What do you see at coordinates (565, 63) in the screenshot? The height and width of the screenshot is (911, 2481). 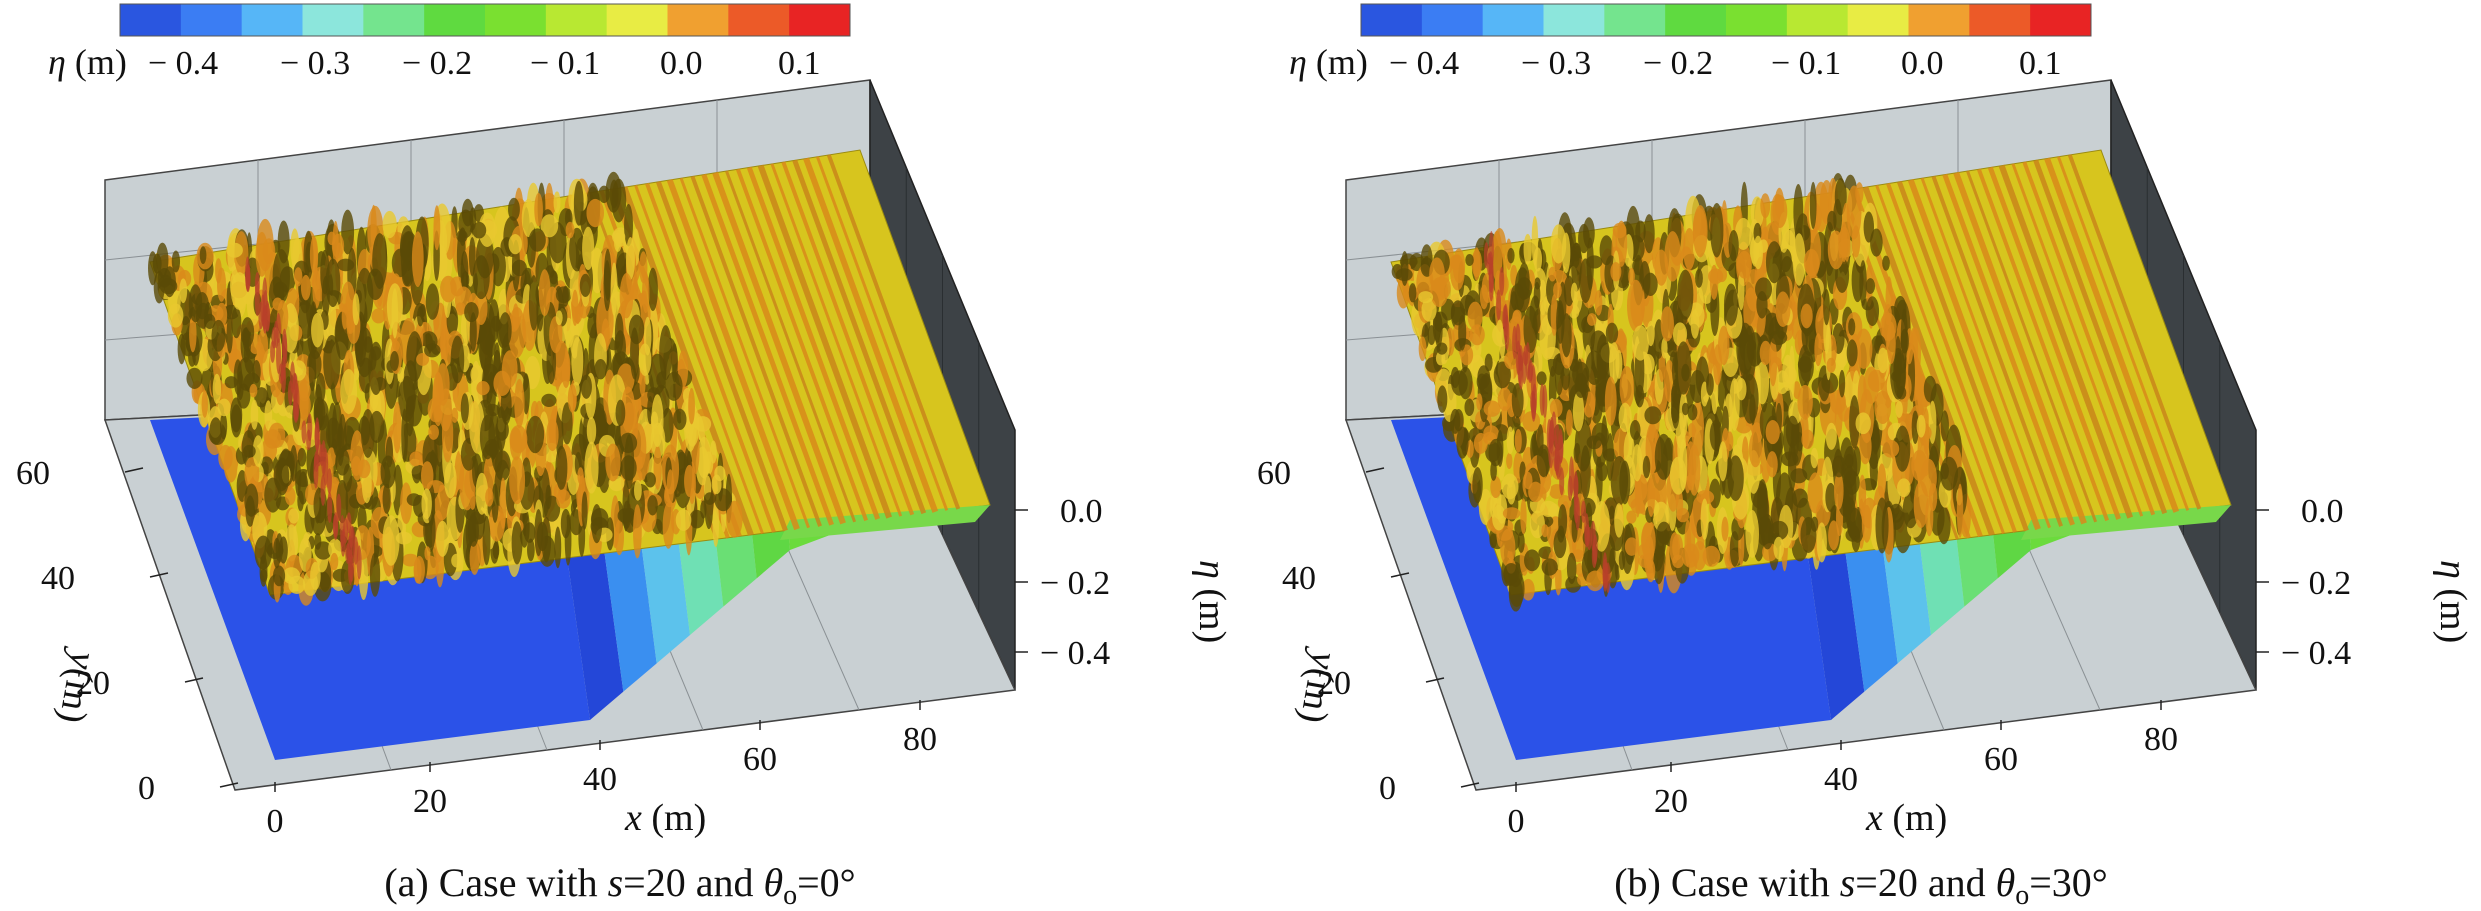 I see `colorbar-tick-label: − 0.1` at bounding box center [565, 63].